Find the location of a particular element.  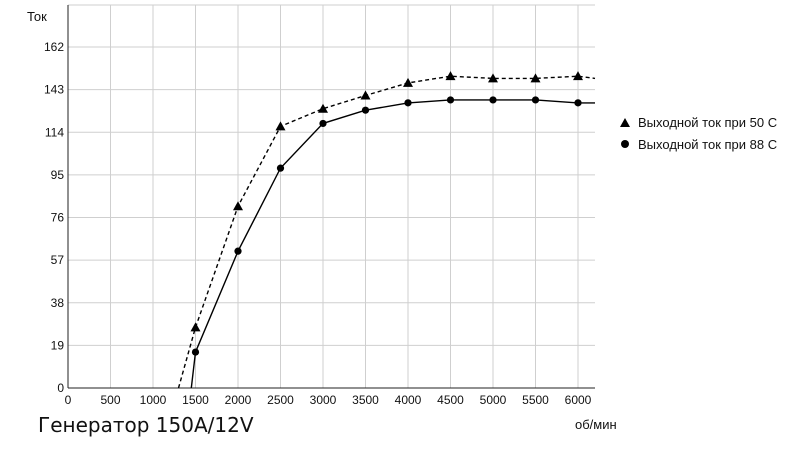

legend-label-88c: Выходной ток при 88 С is located at coordinates (707, 144).